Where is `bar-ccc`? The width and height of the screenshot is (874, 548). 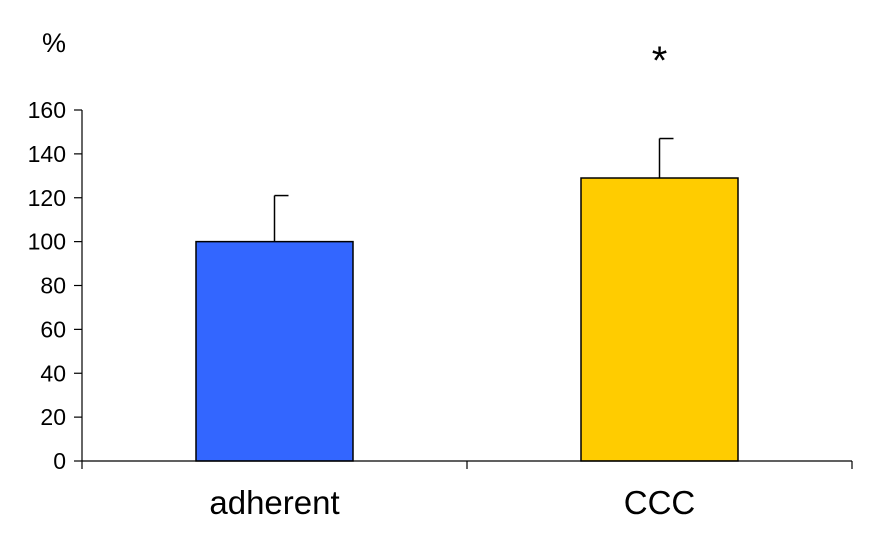
bar-ccc is located at coordinates (659, 319).